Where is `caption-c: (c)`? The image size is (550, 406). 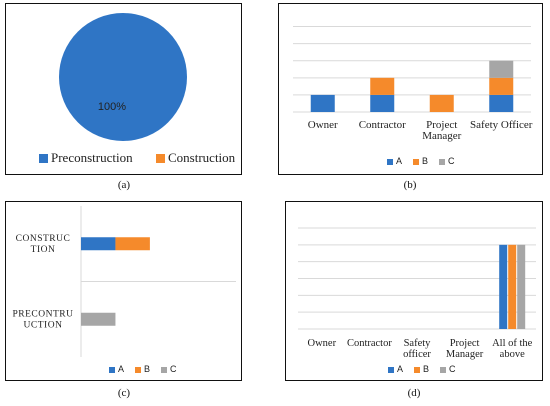 caption-c: (c) is located at coordinates (124, 393).